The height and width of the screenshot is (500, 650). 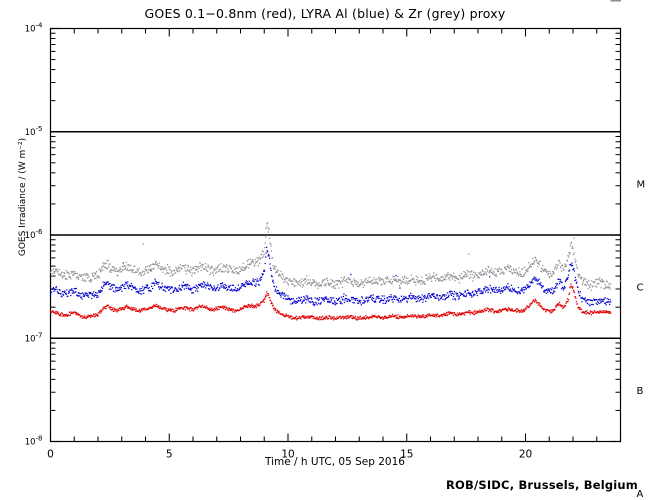 I want to click on y-tick-label: 10-8, so click(x=34, y=441).